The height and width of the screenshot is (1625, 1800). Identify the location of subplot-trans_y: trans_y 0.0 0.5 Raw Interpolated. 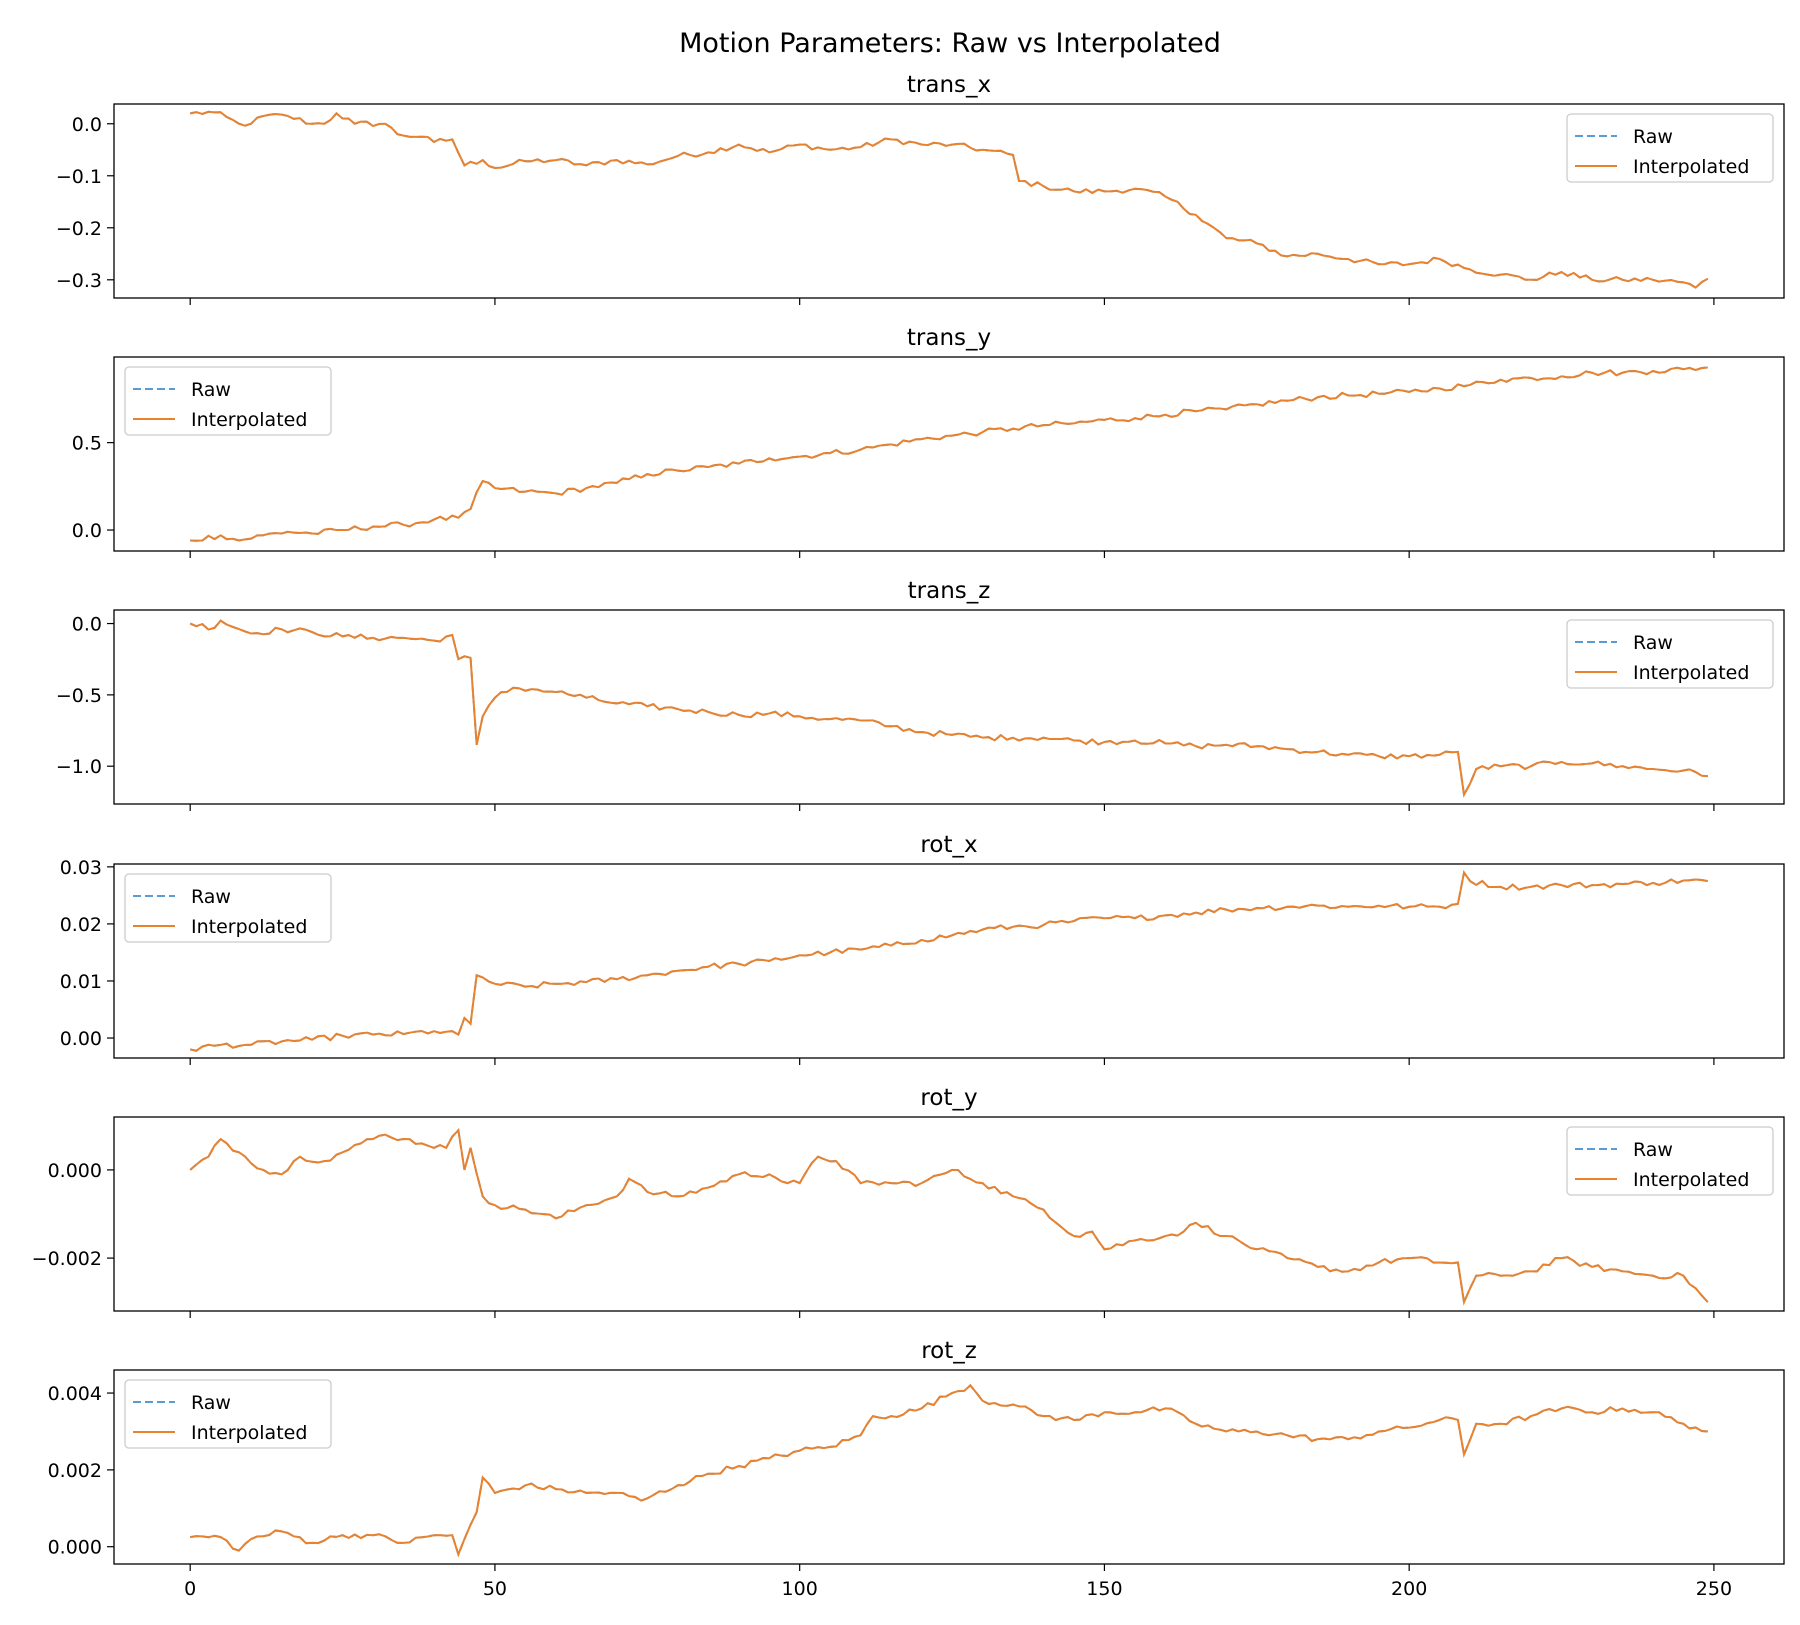
(928, 441).